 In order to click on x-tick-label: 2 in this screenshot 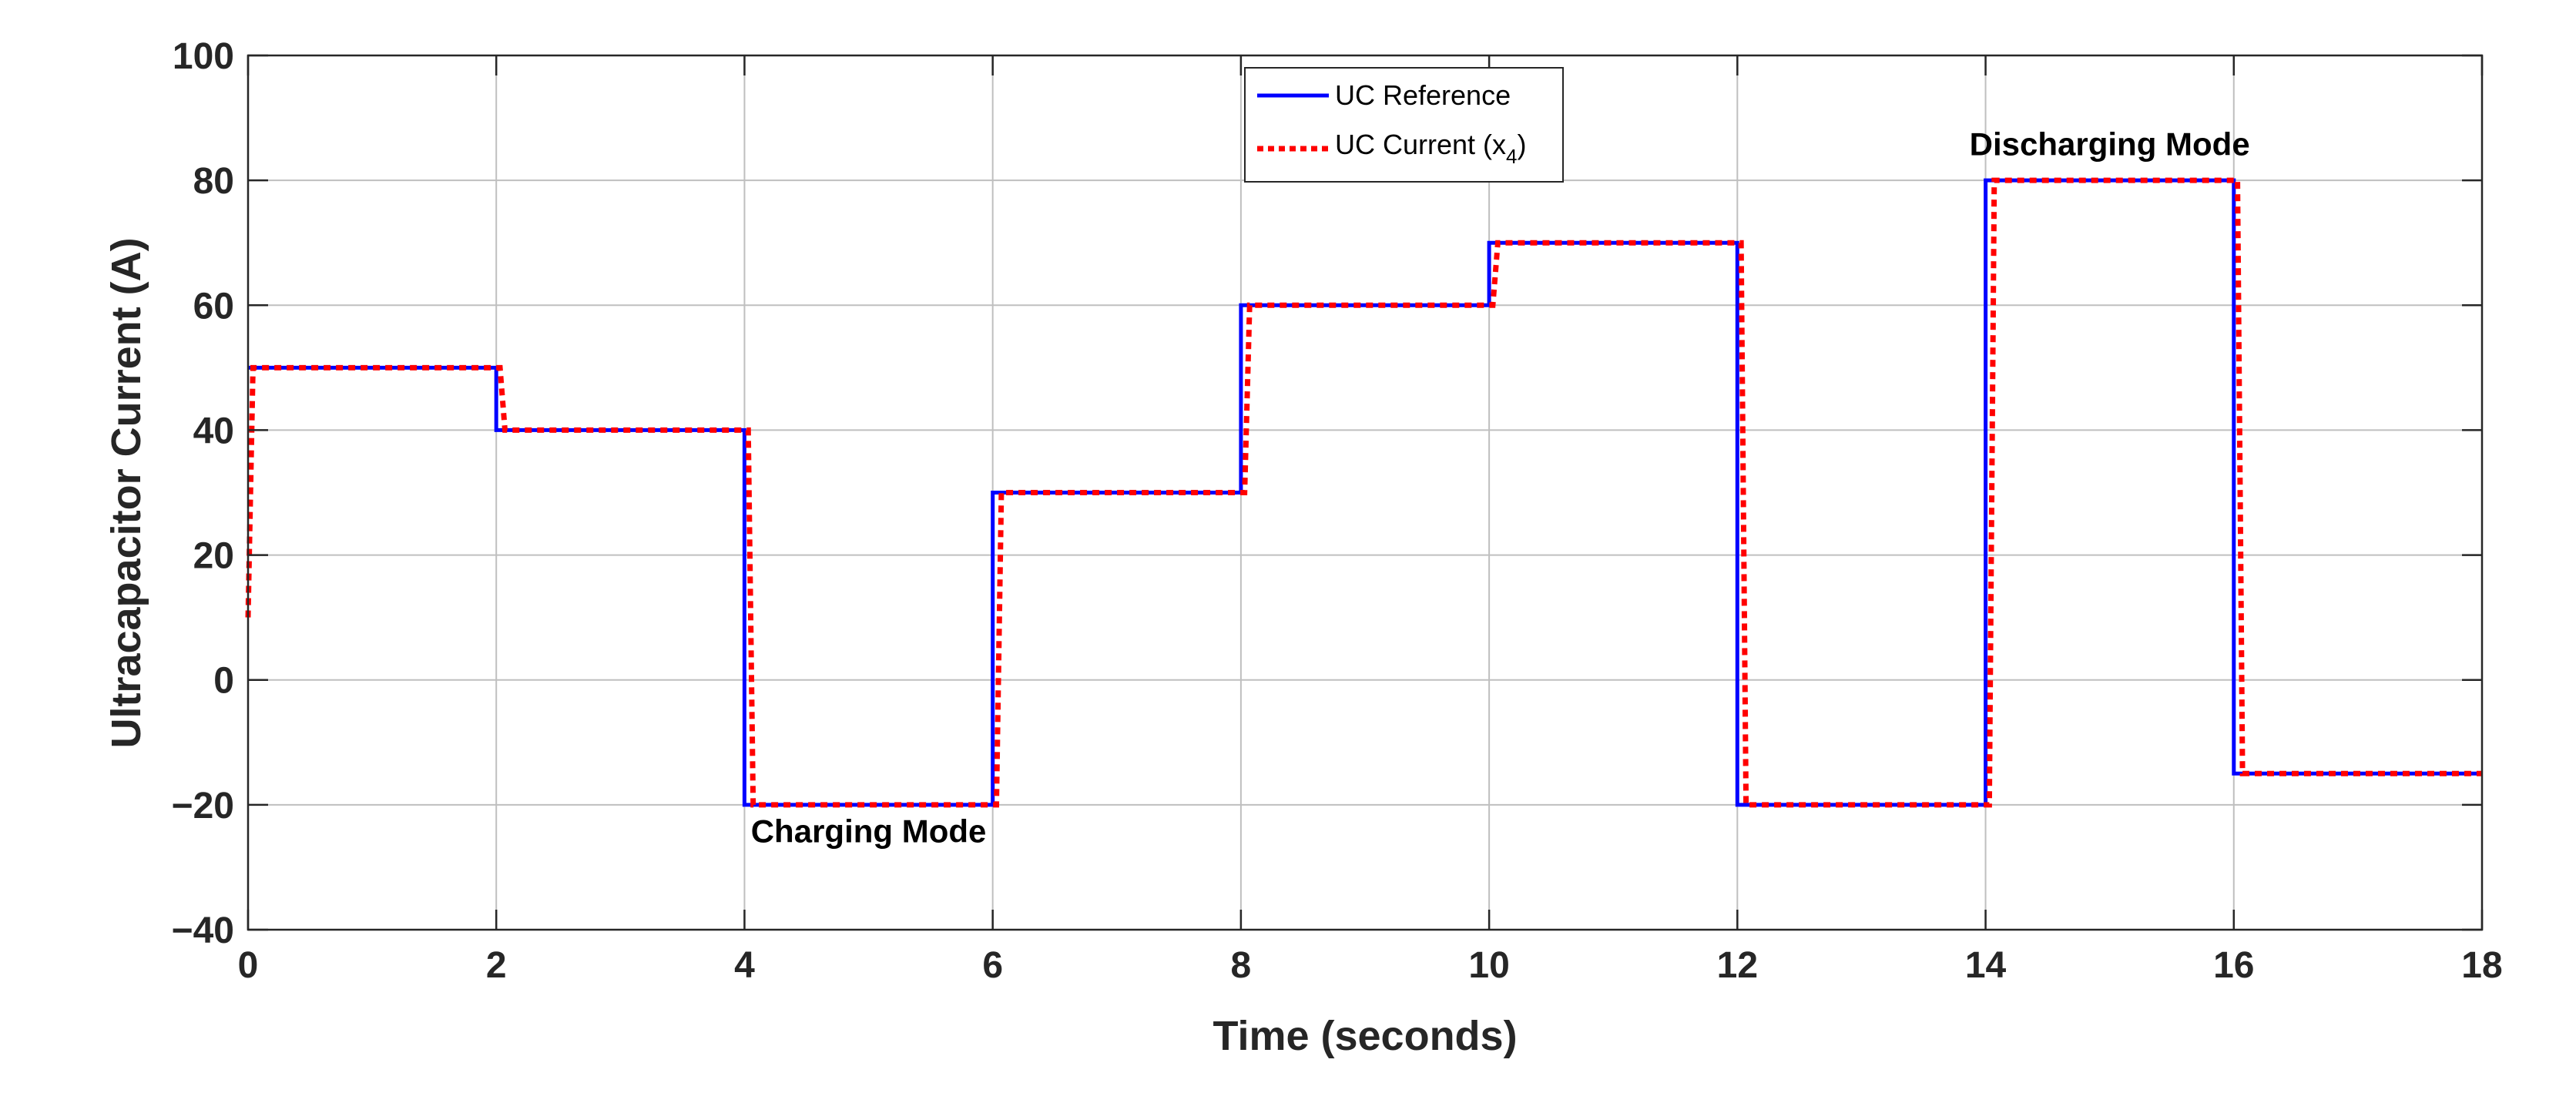, I will do `click(496, 966)`.